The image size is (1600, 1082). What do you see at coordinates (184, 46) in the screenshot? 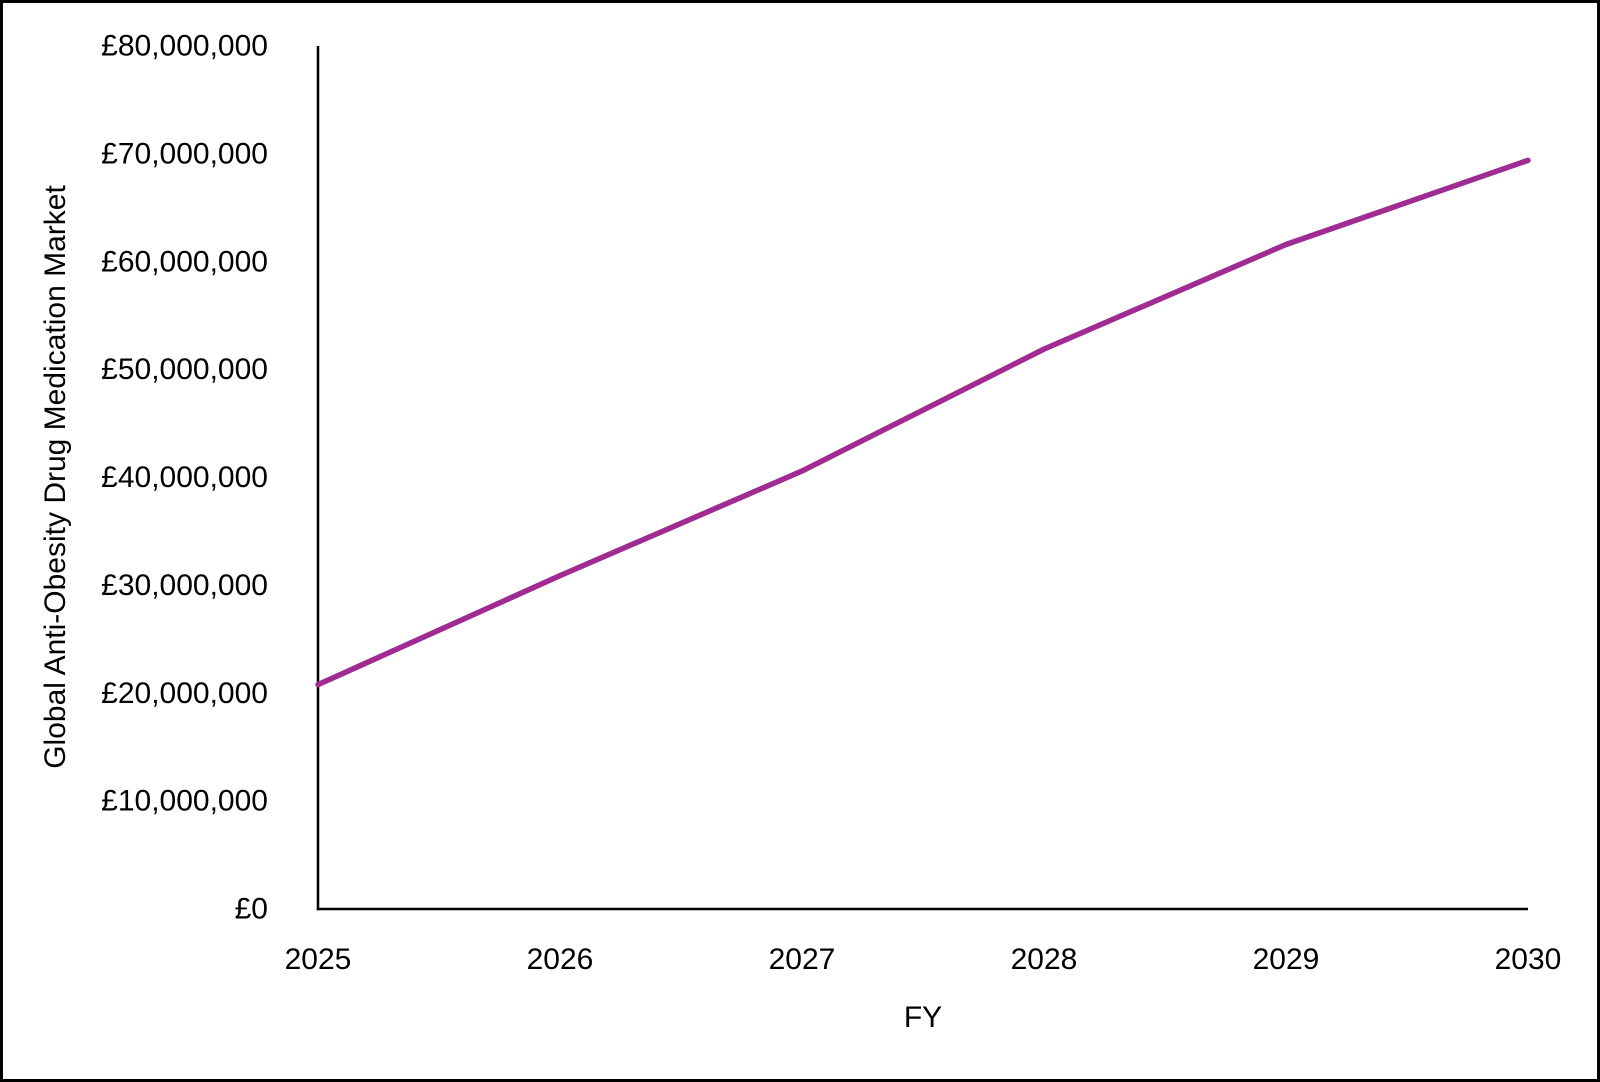
I see `y-tick-label: £80,000,000` at bounding box center [184, 46].